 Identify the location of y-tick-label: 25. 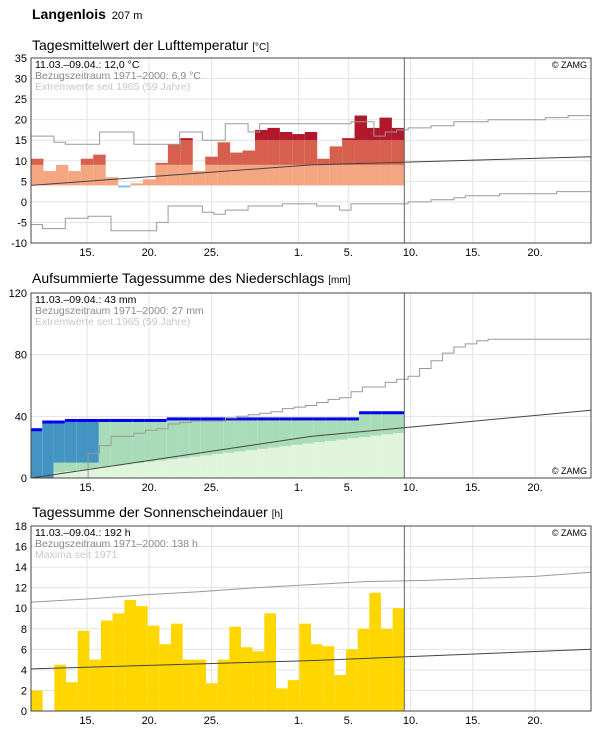
(21, 100).